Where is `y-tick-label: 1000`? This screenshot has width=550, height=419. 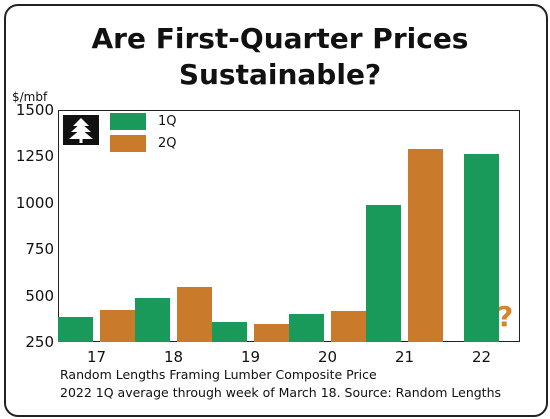
y-tick-label: 1000 is located at coordinates (34, 202).